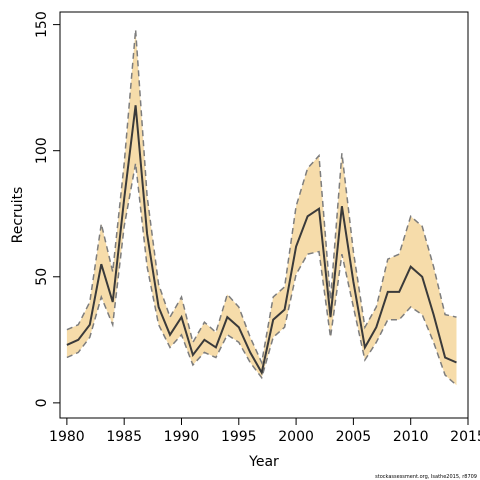  Describe the element at coordinates (426, 477) in the screenshot. I see `credit-text: stockassessment.org, Isathe2015, r8709` at that location.